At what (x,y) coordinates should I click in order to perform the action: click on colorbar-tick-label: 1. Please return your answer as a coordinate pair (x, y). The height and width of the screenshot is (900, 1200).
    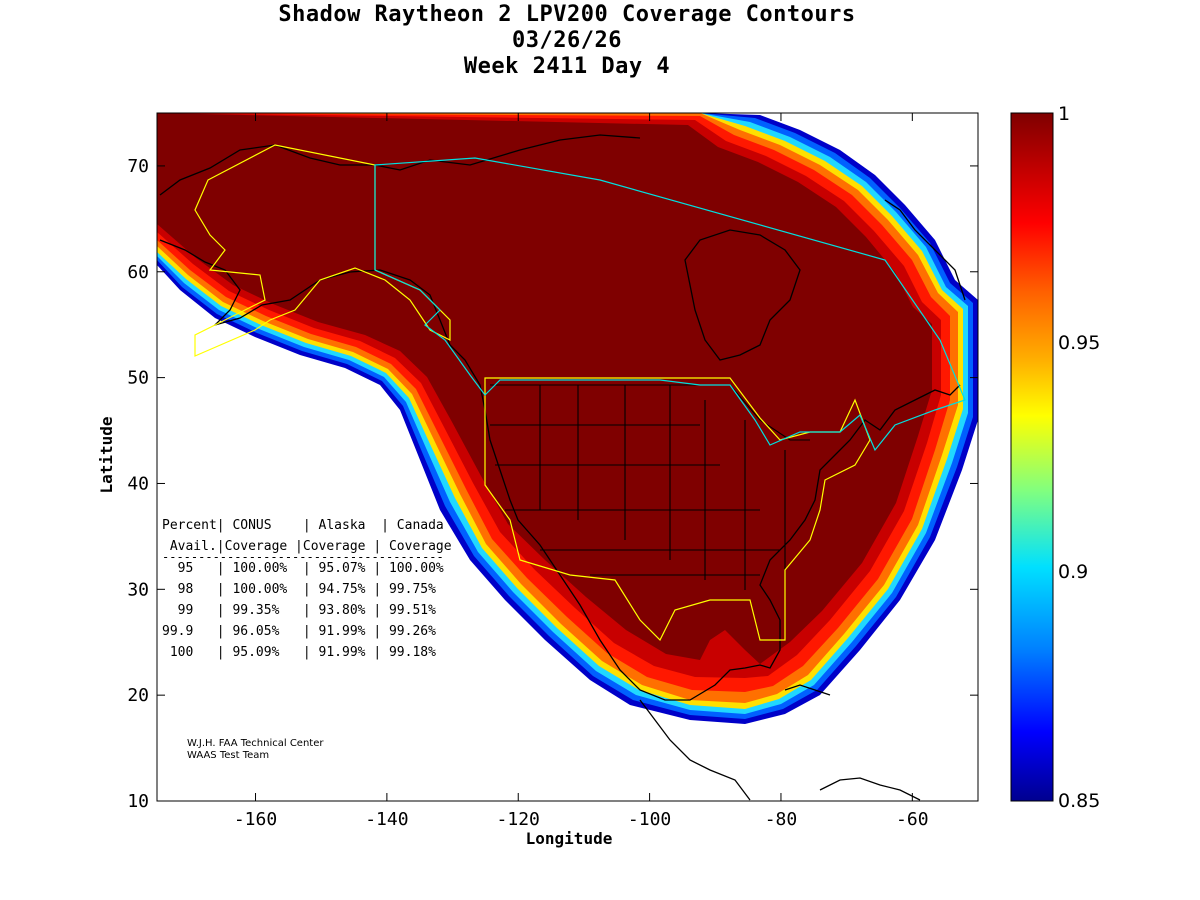
    Looking at the image, I should click on (1064, 114).